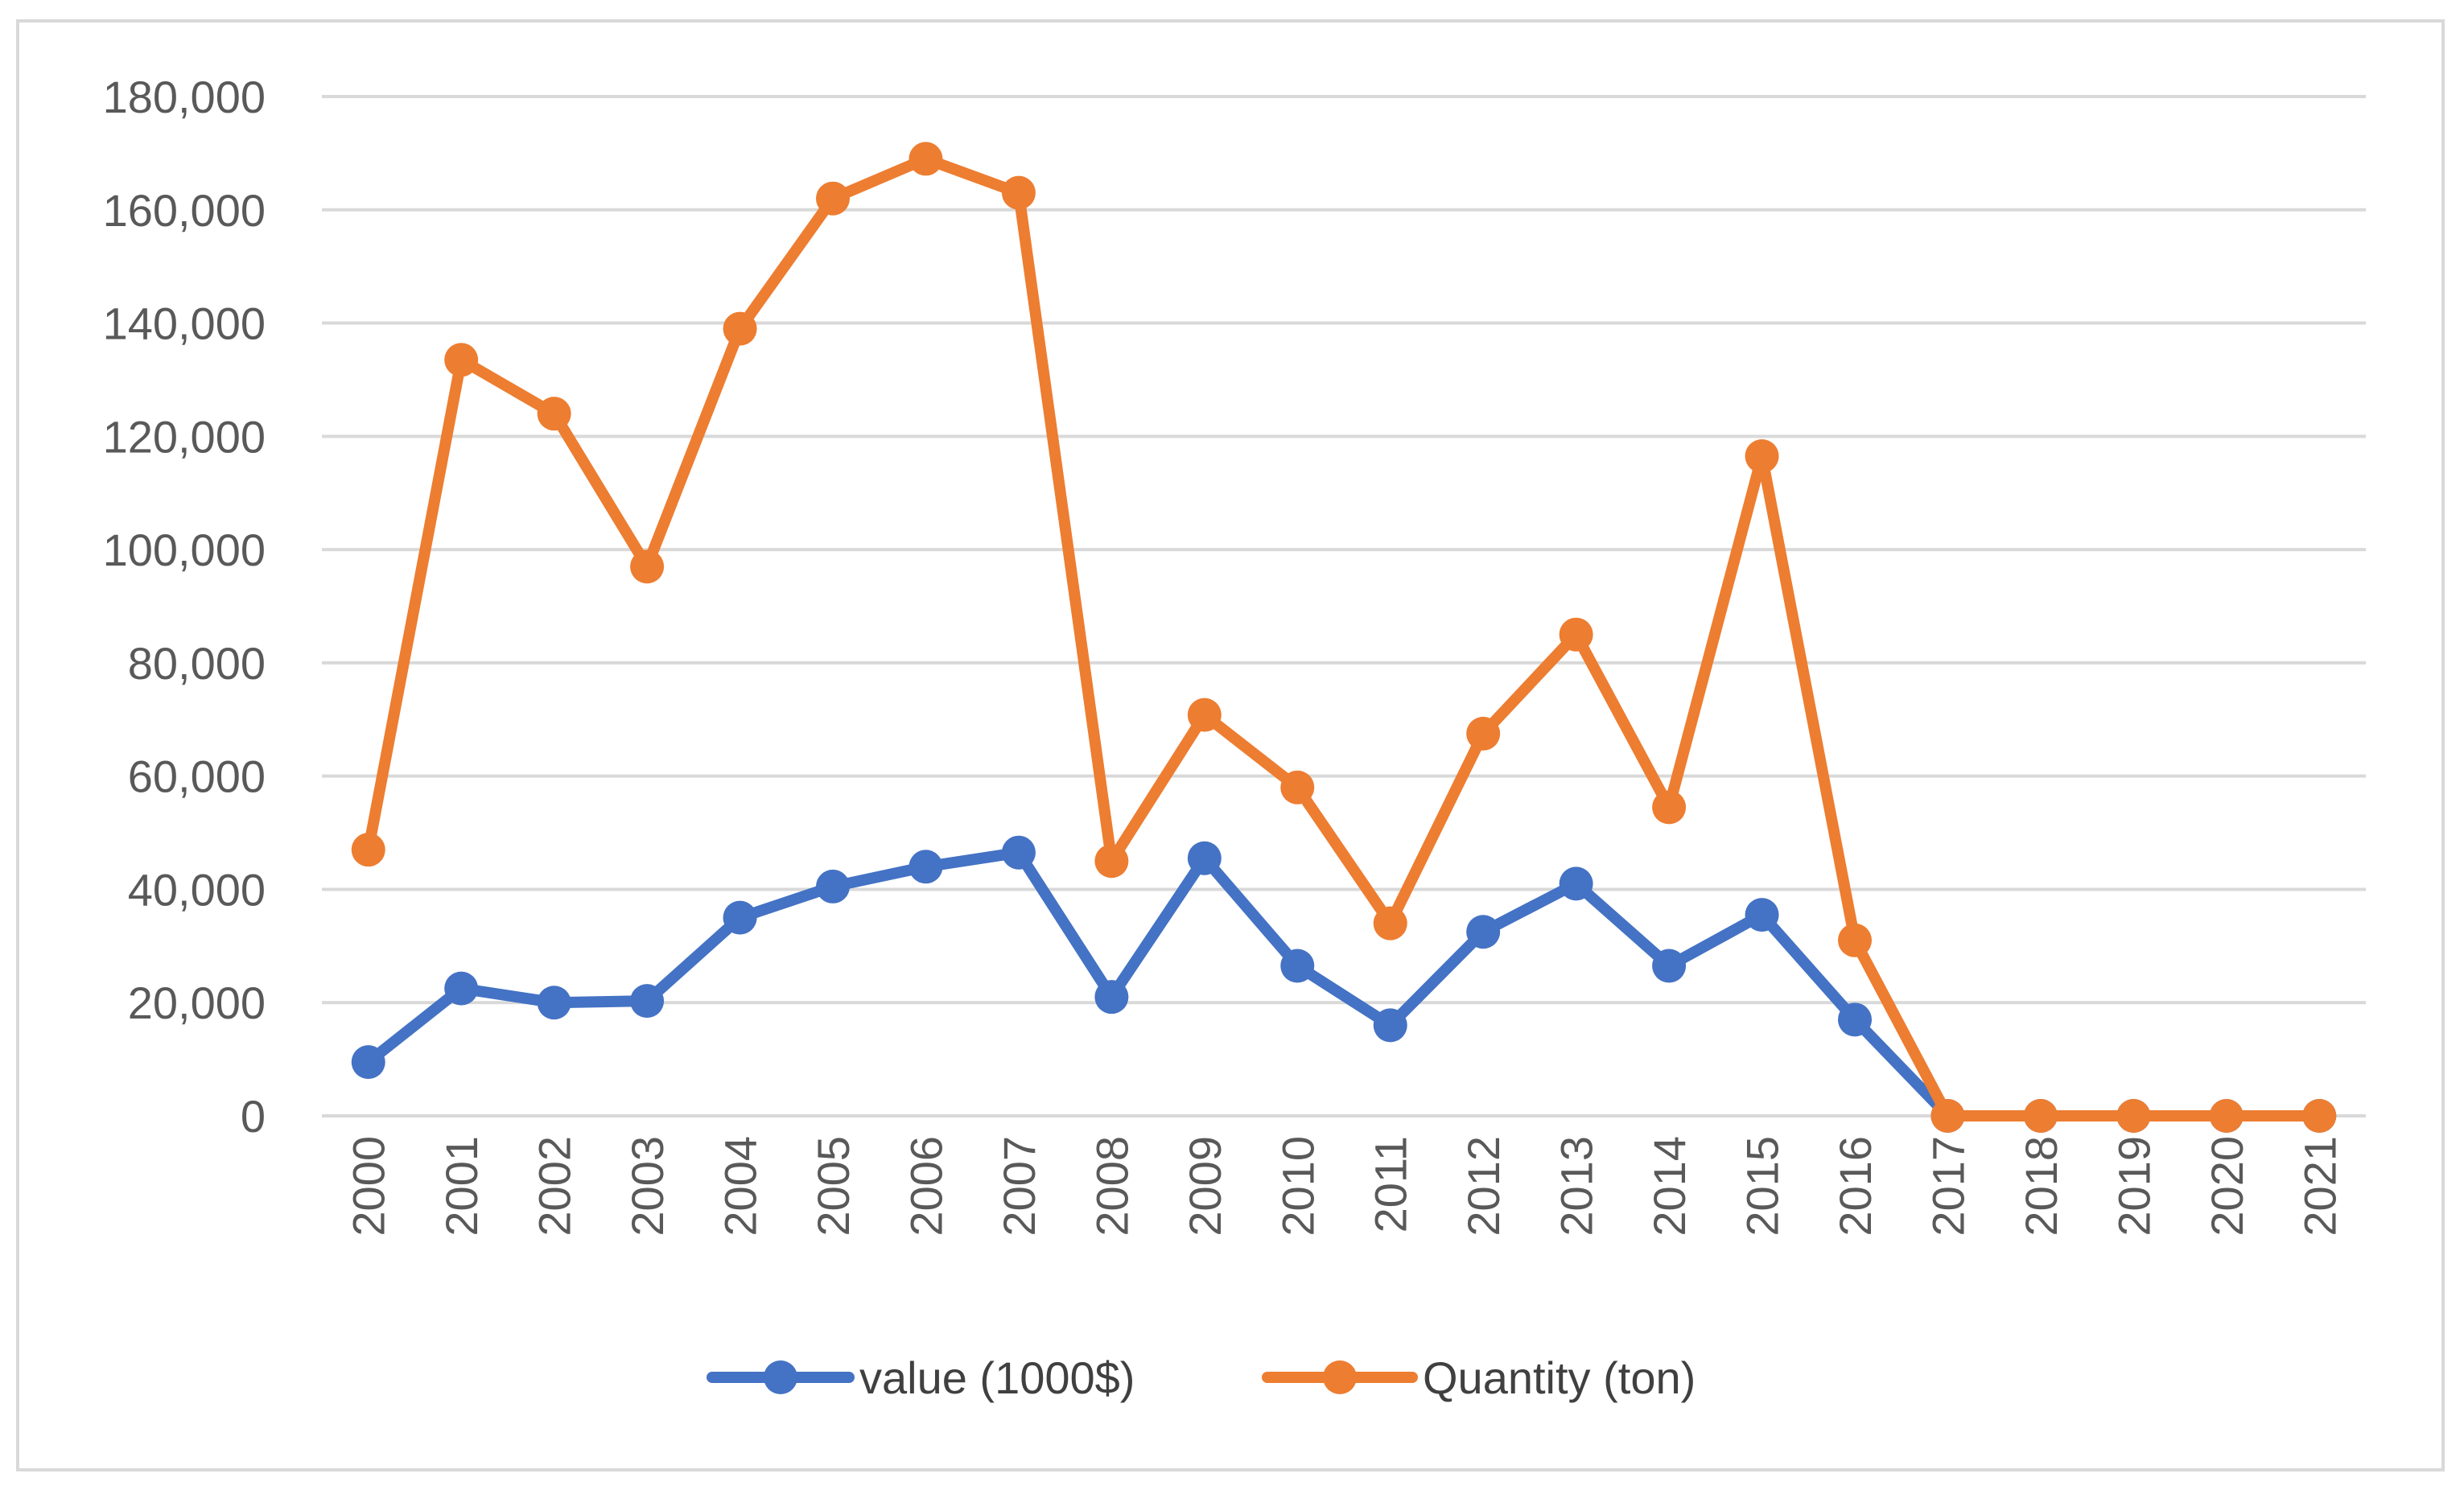 This screenshot has width=2464, height=1494. What do you see at coordinates (1391, 1184) in the screenshot?
I see `x-tick-label: 2011` at bounding box center [1391, 1184].